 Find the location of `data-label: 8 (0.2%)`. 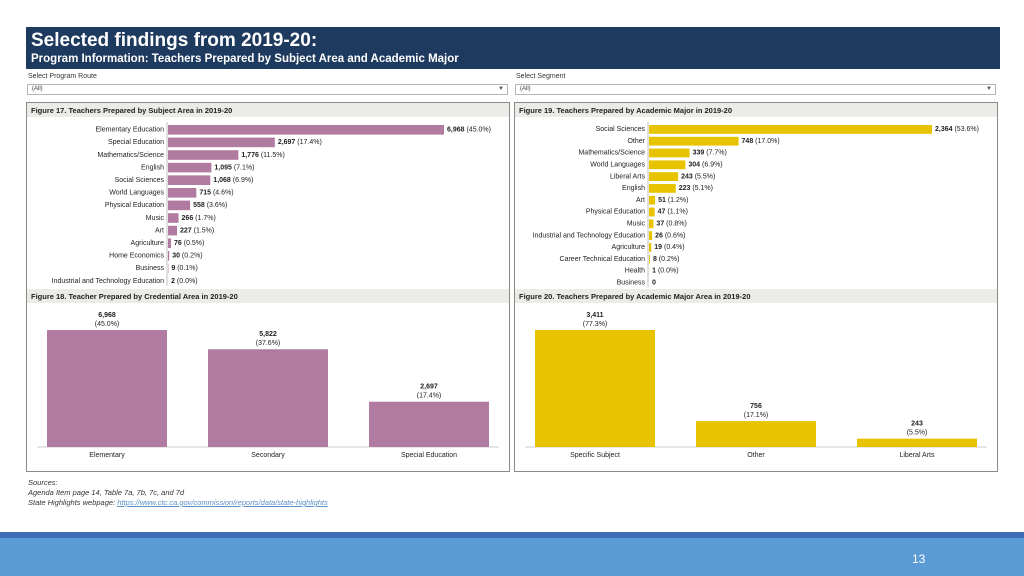

data-label: 8 (0.2%) is located at coordinates (666, 259).